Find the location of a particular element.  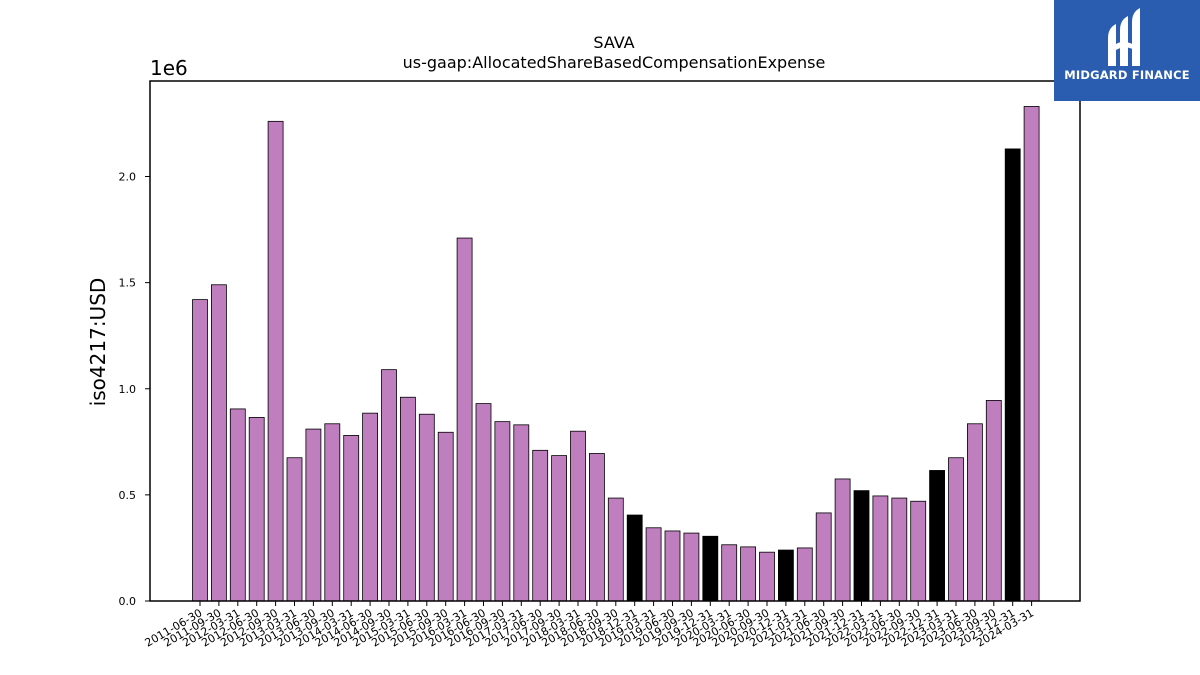

logo-text: MIDGARD FINANCE is located at coordinates (1127, 75).